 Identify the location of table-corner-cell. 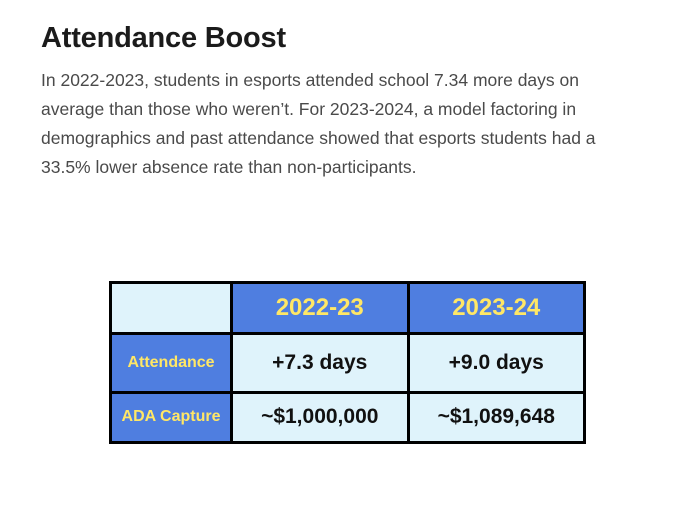
(171, 308).